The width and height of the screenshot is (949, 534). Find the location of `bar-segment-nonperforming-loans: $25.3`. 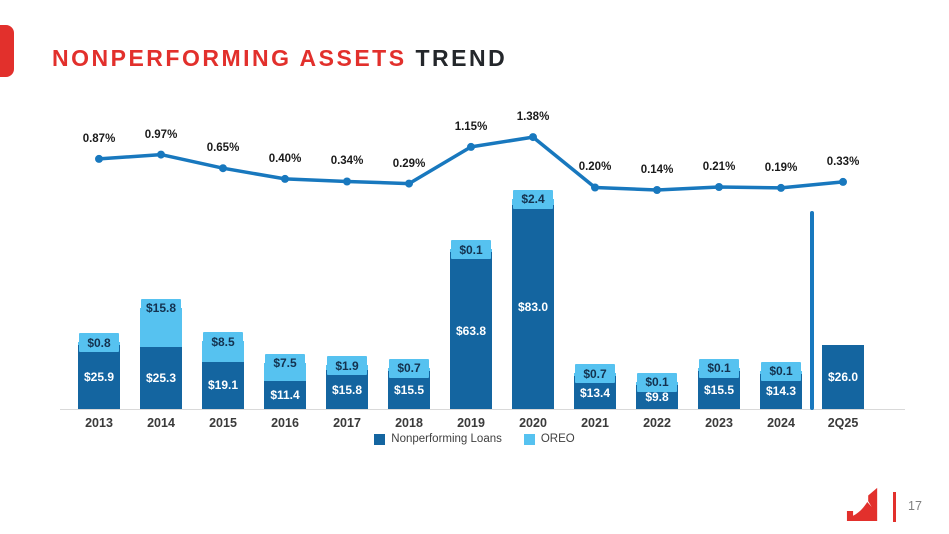

bar-segment-nonperforming-loans: $25.3 is located at coordinates (161, 377).